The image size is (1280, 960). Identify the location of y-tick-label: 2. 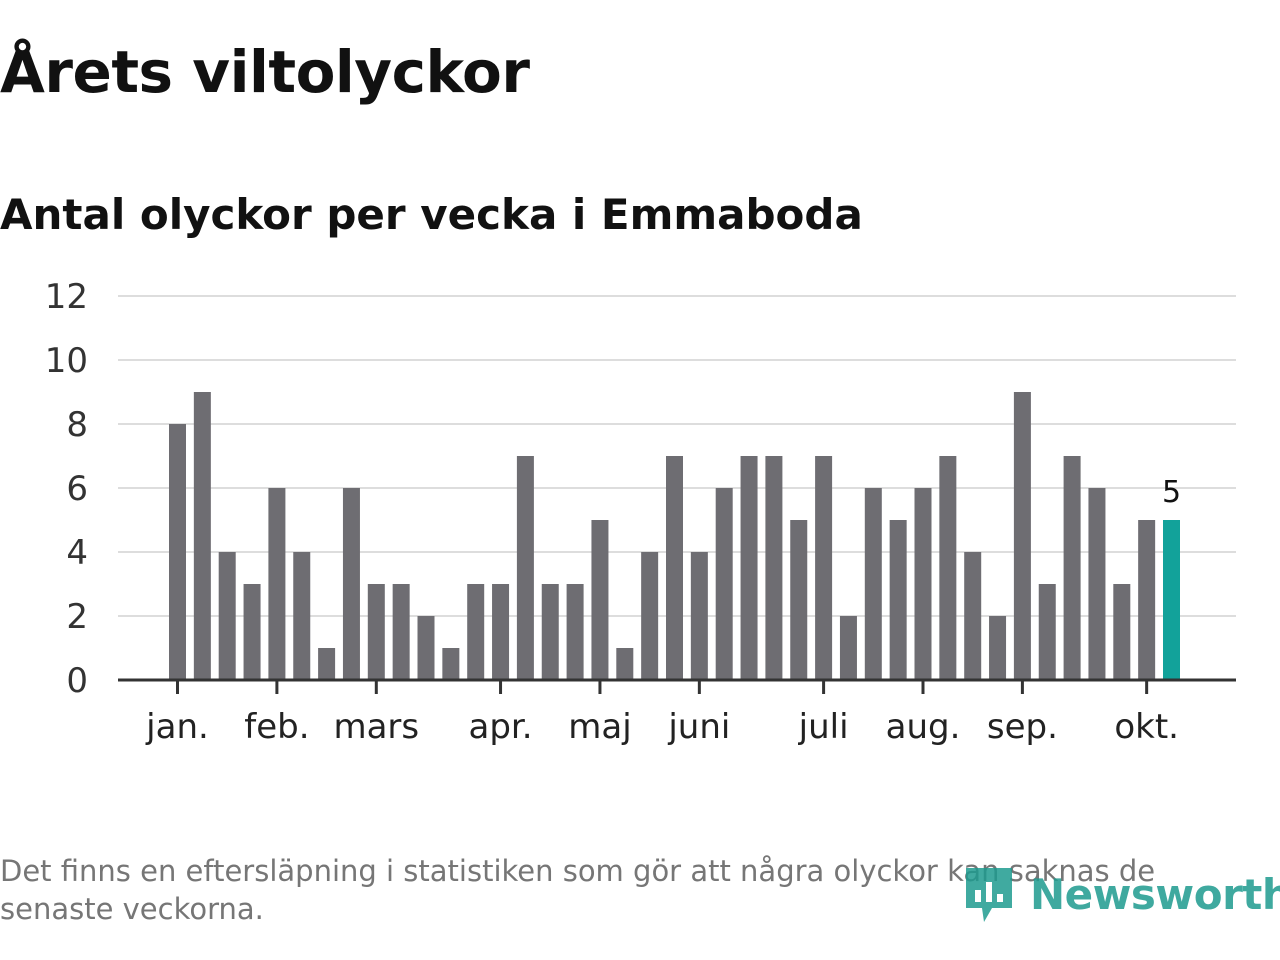
(77, 617).